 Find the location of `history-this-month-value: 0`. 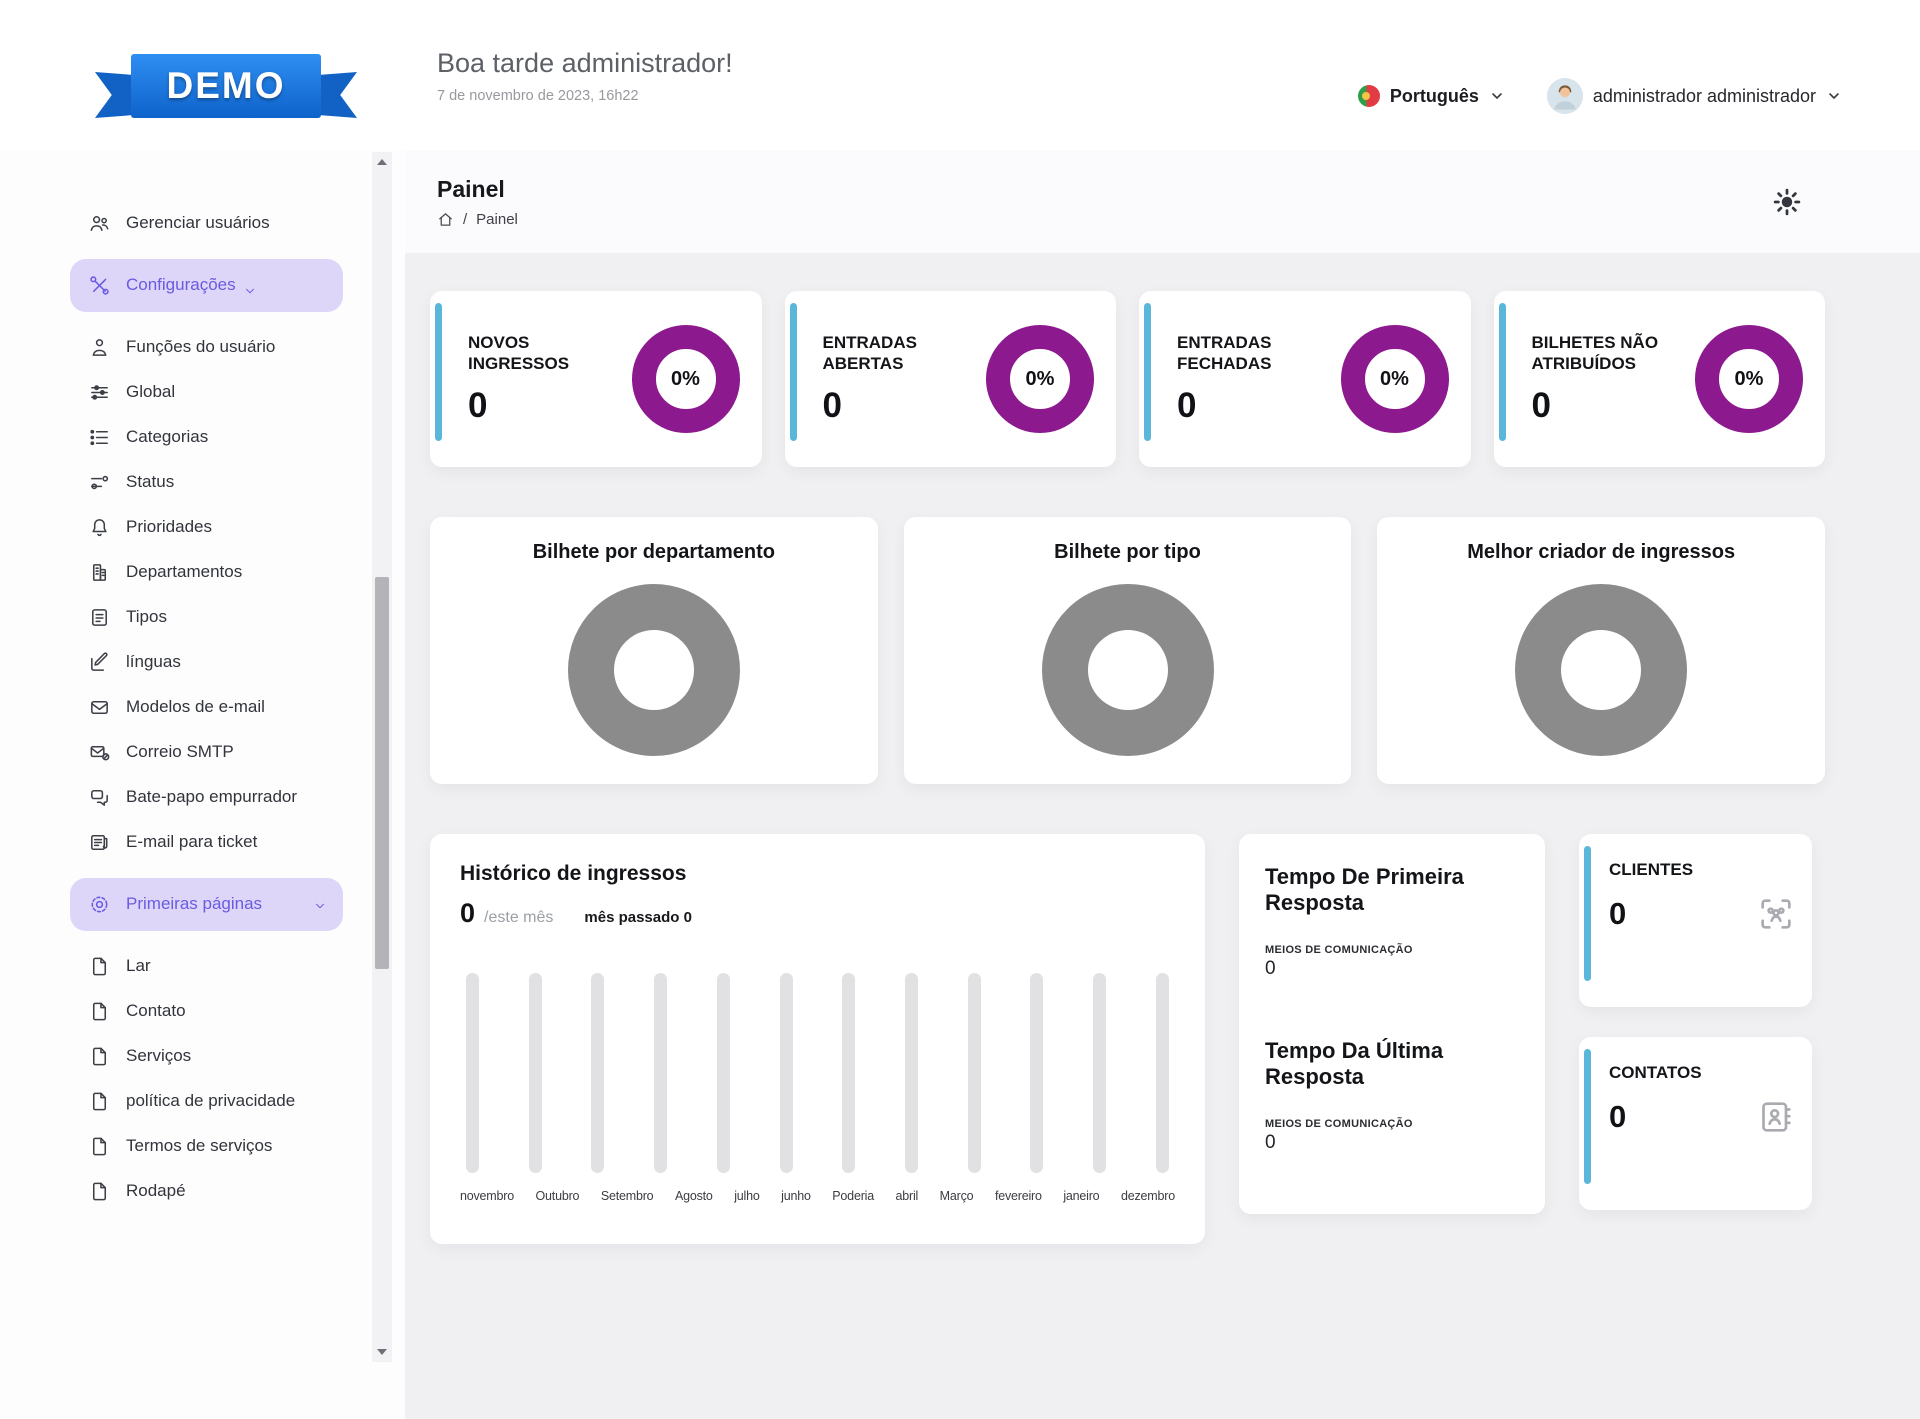

history-this-month-value: 0 is located at coordinates (468, 913).